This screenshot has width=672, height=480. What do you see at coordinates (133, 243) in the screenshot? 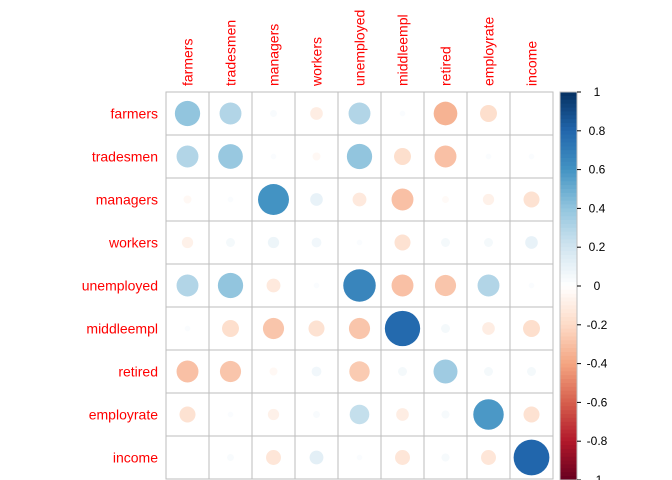
I see `row-label: workers` at bounding box center [133, 243].